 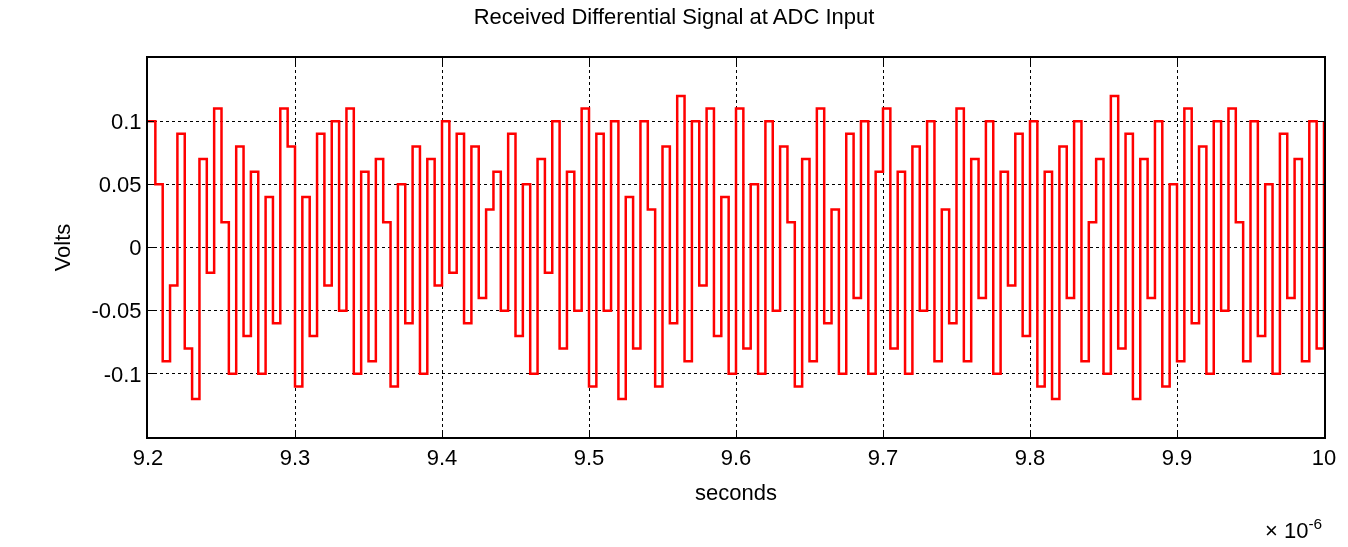 What do you see at coordinates (1030, 458) in the screenshot?
I see `x-tick-label: 9.8` at bounding box center [1030, 458].